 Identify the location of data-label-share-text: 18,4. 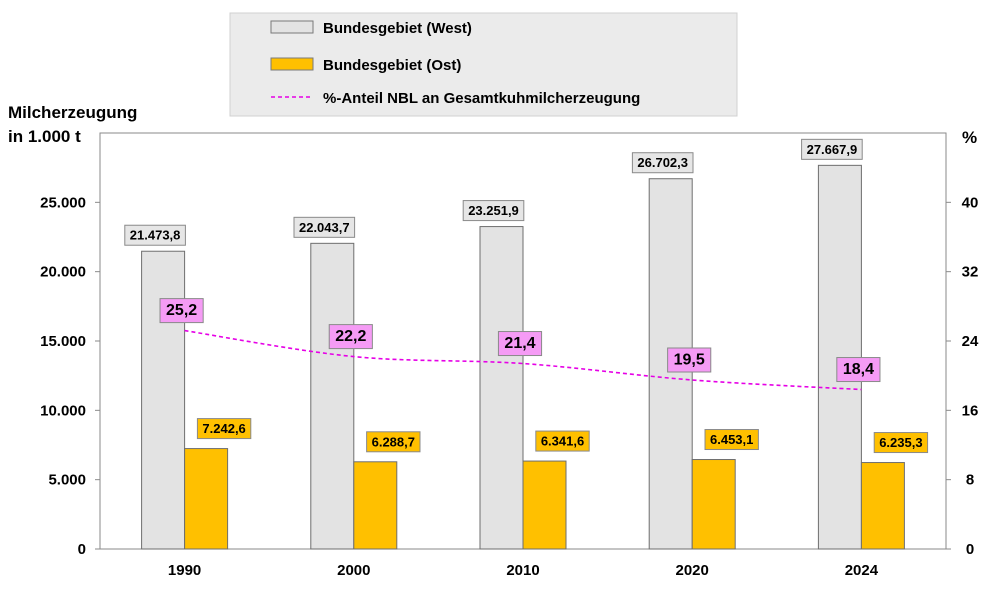
(858, 369).